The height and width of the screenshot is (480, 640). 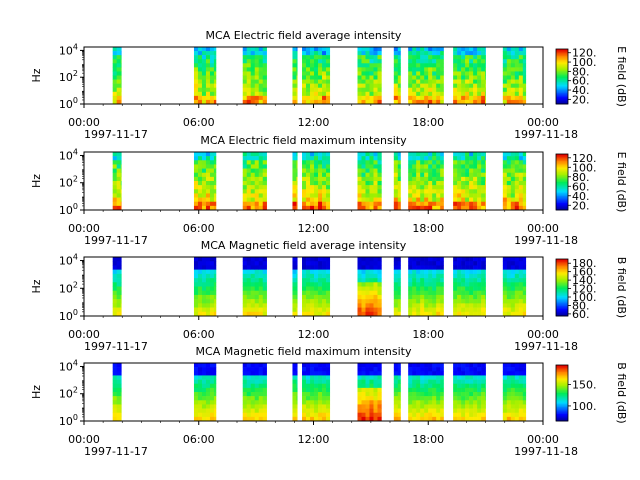 I want to click on colorbar-label: B field (dB), so click(x=621, y=287).